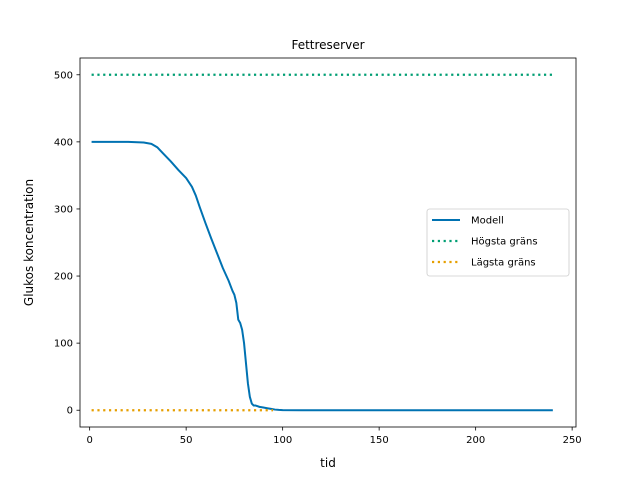 The width and height of the screenshot is (640, 480). What do you see at coordinates (327, 45) in the screenshot?
I see `chart-title: Fettreserver` at bounding box center [327, 45].